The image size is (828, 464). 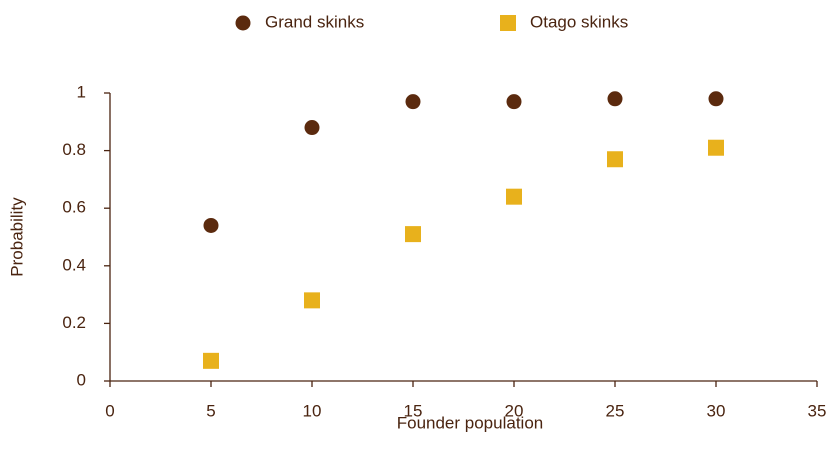 I want to click on x-tick-label: 30, so click(x=716, y=410).